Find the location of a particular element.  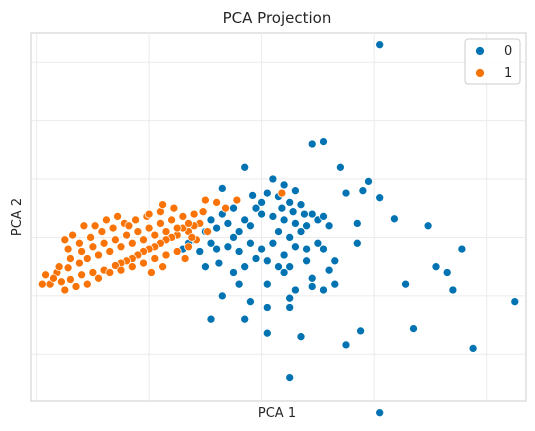

series-1-points is located at coordinates (162, 241).